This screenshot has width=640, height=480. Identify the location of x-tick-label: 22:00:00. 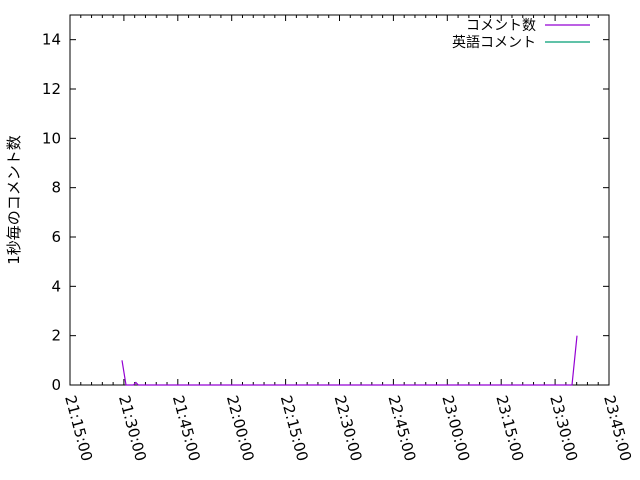
(240, 428).